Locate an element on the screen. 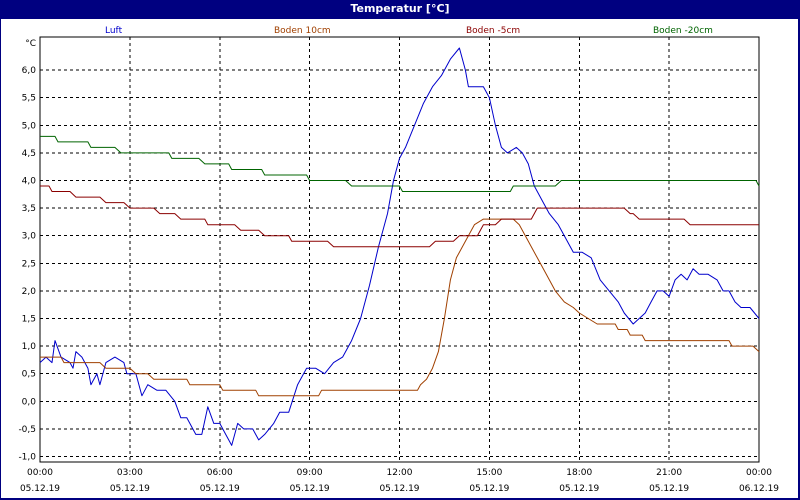  y-tick-label: 3,0 is located at coordinates (29, 237).